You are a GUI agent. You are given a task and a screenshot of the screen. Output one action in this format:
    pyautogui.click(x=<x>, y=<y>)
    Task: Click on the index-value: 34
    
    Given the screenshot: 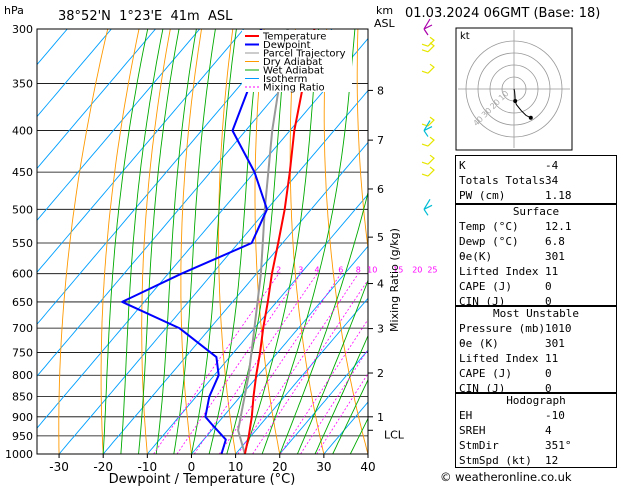 What is the action you would take?
    pyautogui.click(x=552, y=180)
    